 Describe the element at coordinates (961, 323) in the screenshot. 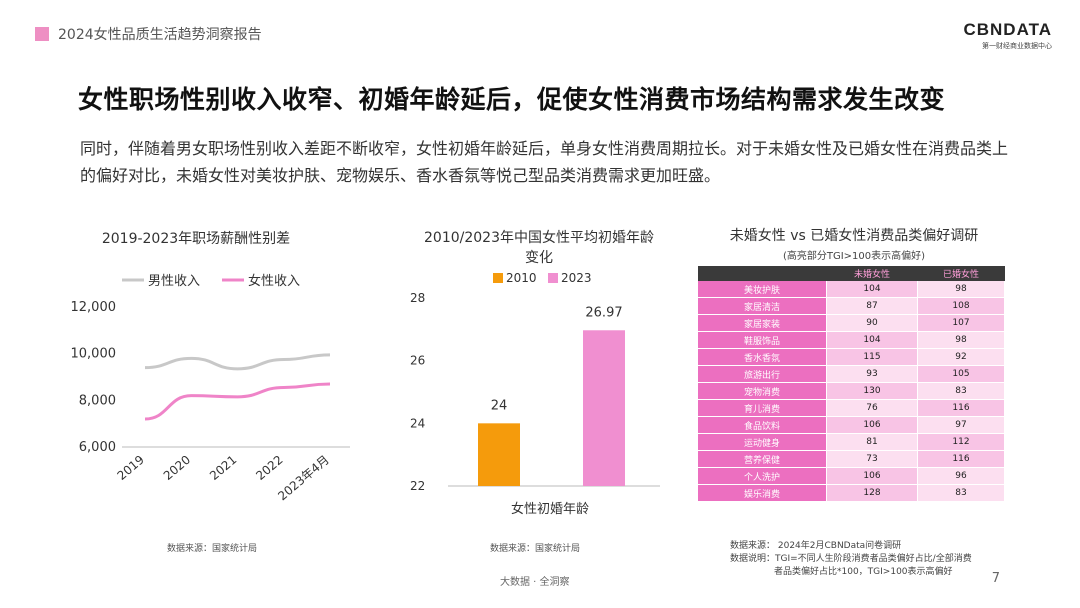

I see `tgi-married-cell: 107` at that location.